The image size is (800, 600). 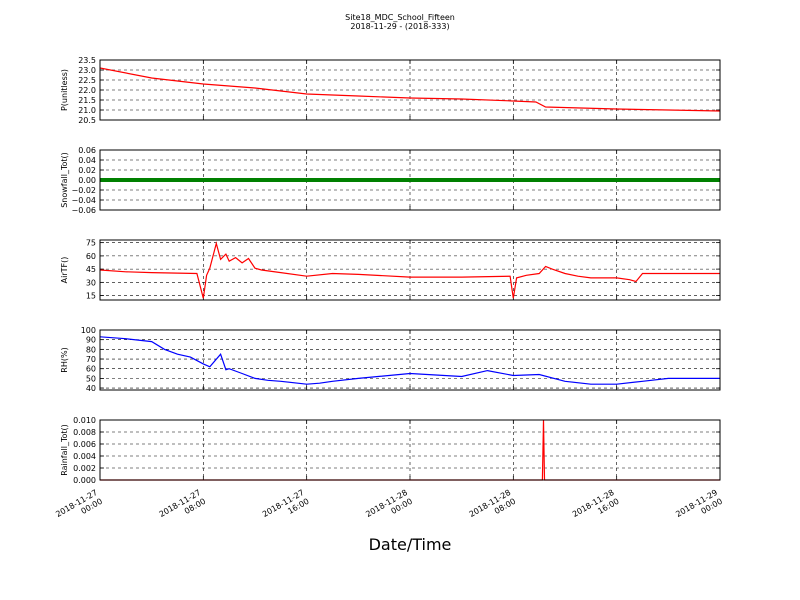 What do you see at coordinates (91, 243) in the screenshot?
I see `y-tick-label: 75` at bounding box center [91, 243].